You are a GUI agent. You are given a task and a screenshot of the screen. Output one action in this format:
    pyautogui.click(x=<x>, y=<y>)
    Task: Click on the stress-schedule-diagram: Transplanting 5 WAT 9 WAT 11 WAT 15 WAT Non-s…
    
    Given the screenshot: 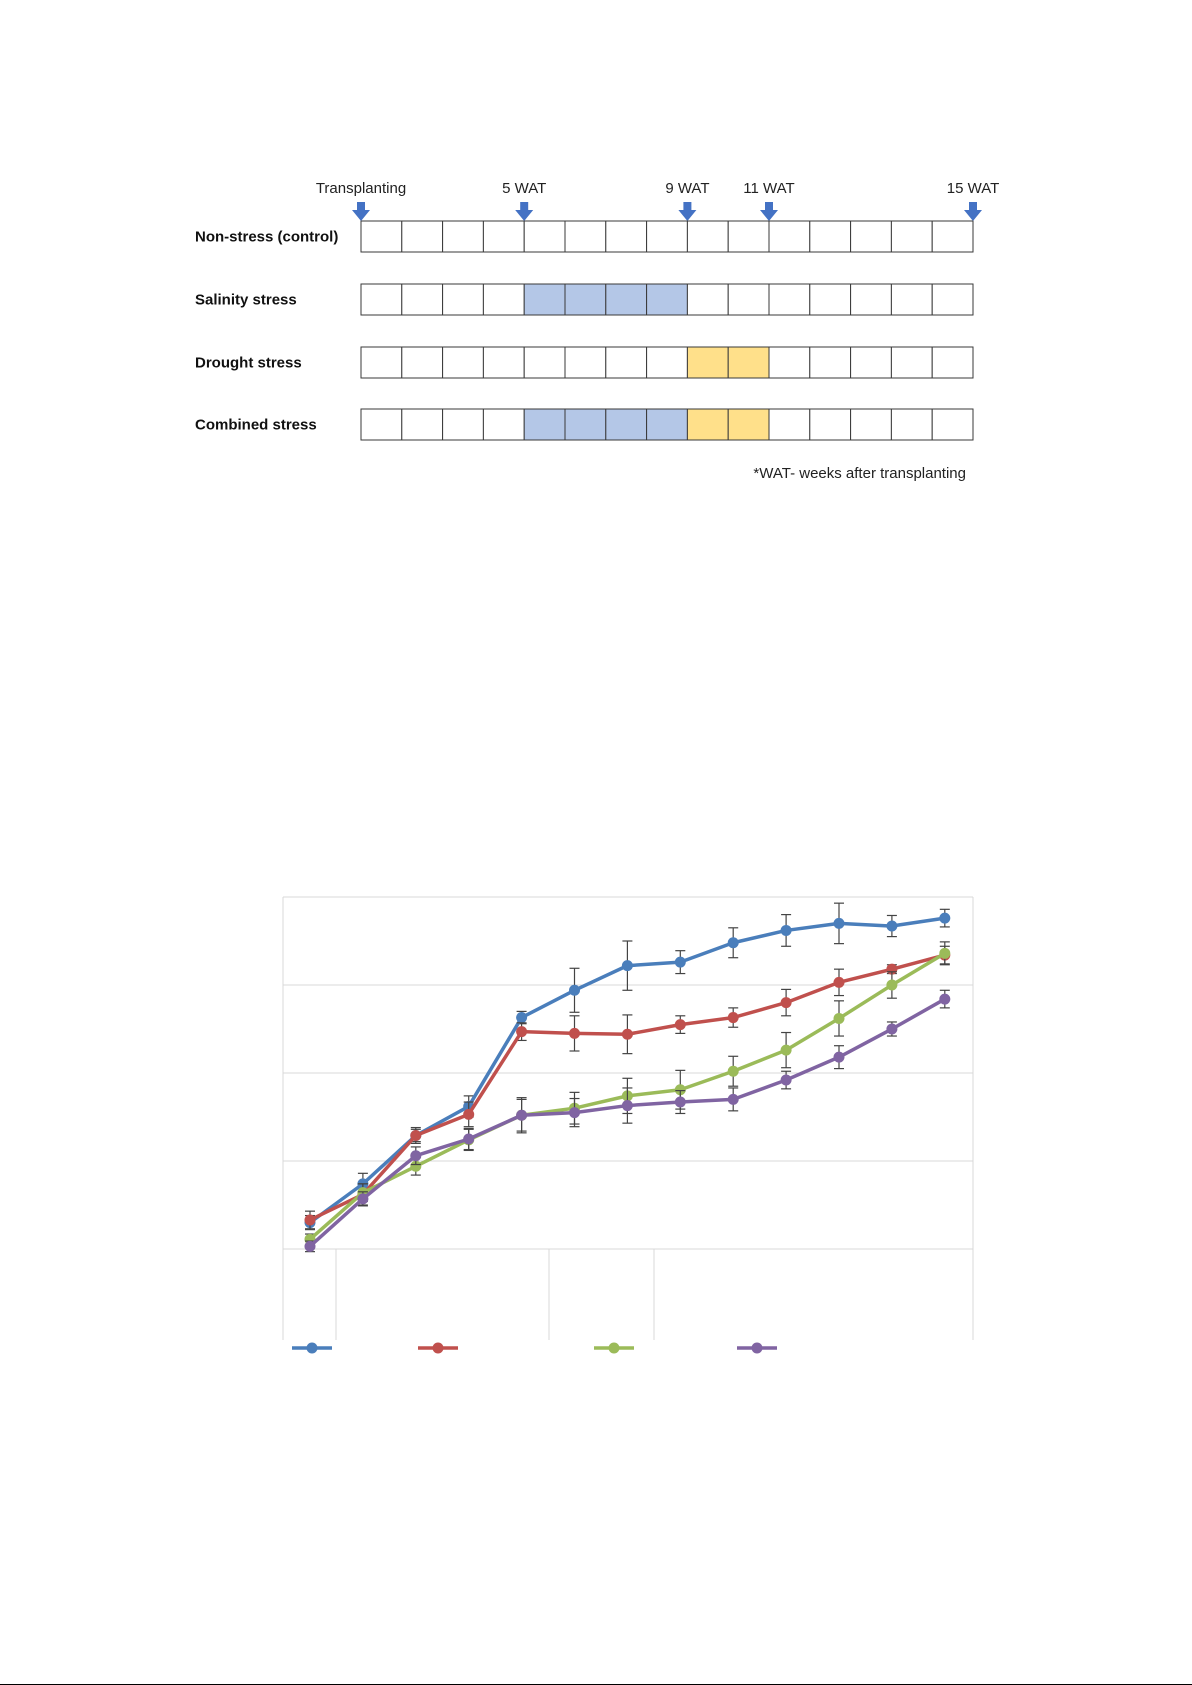 What is the action you would take?
    pyautogui.click(x=597, y=331)
    